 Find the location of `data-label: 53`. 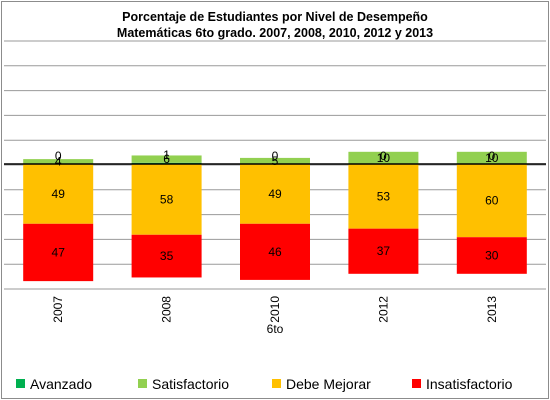

data-label: 53 is located at coordinates (384, 196).